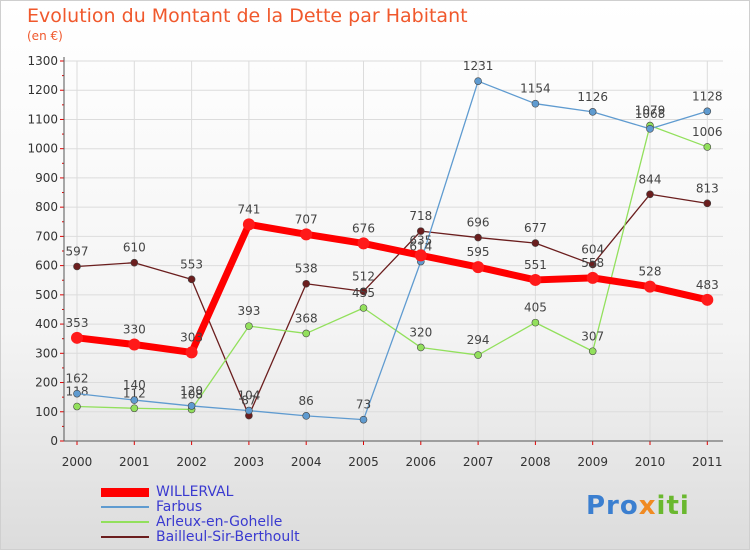 Image resolution: width=750 pixels, height=550 pixels. Describe the element at coordinates (46, 383) in the screenshot. I see `y-tick-label: 200` at that location.